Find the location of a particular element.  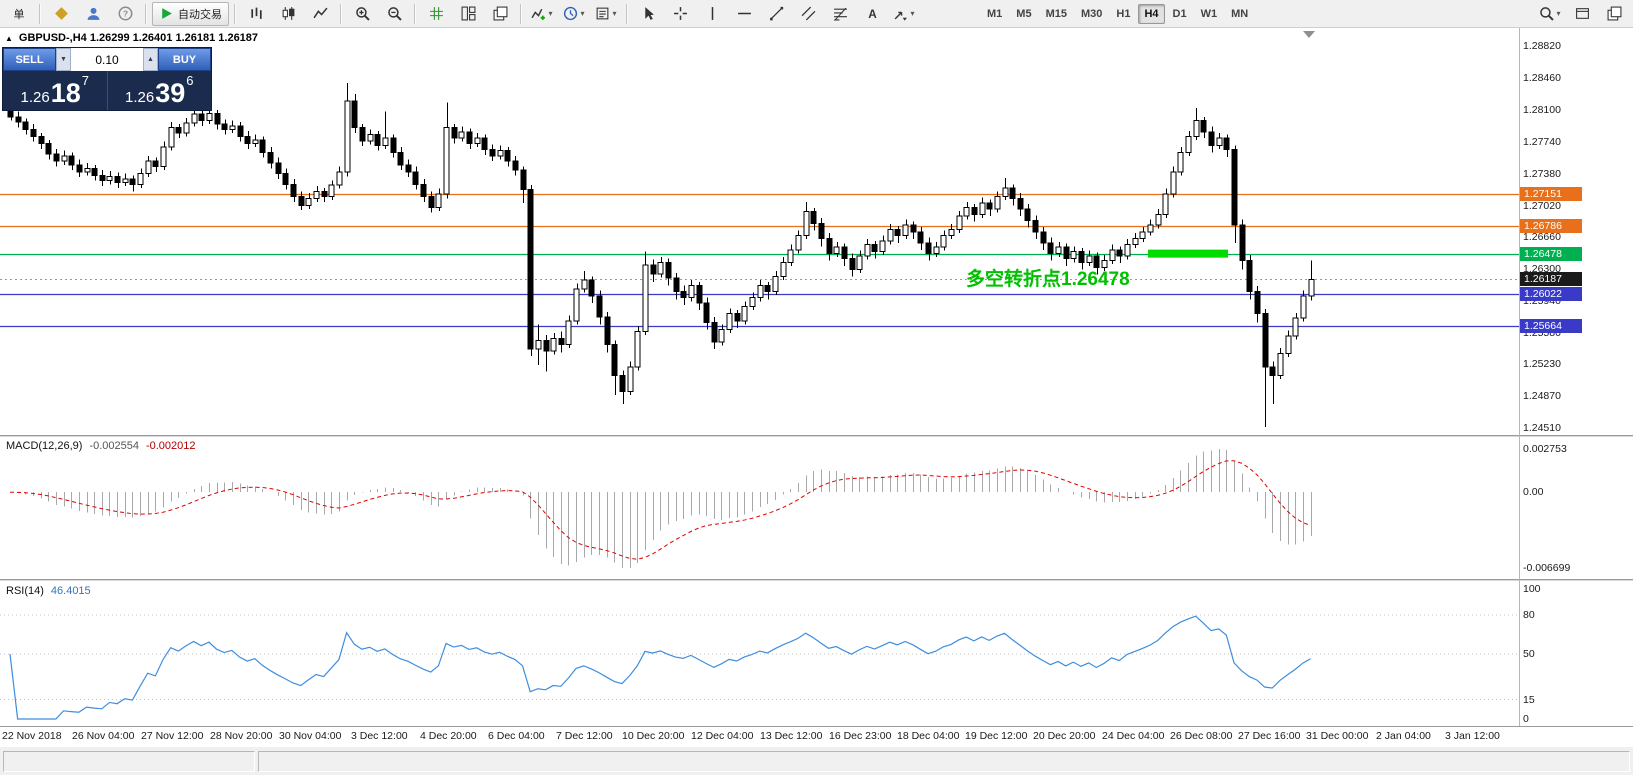

profile-button is located at coordinates (61, 14).